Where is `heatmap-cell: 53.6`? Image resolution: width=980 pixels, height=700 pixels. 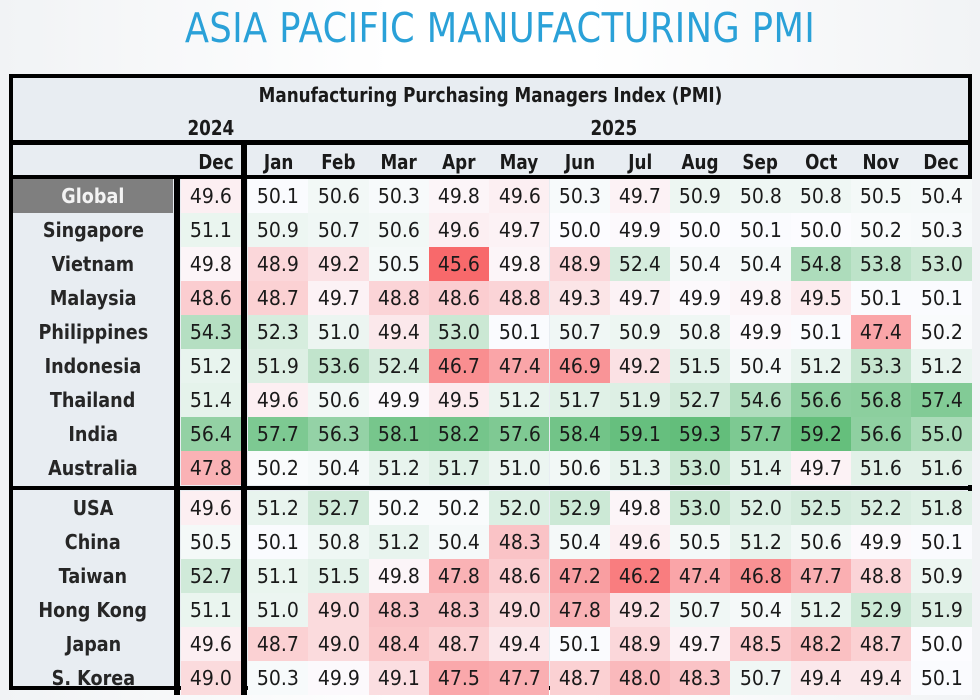 heatmap-cell: 53.6 is located at coordinates (338, 366).